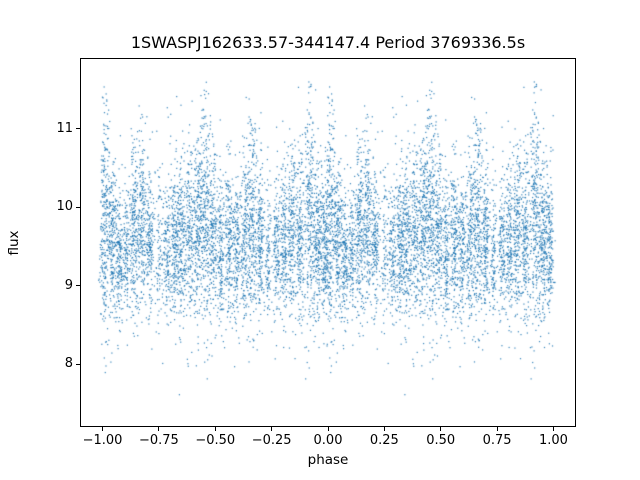  What do you see at coordinates (64, 207) in the screenshot?
I see `y-tick-label: 10` at bounding box center [64, 207].